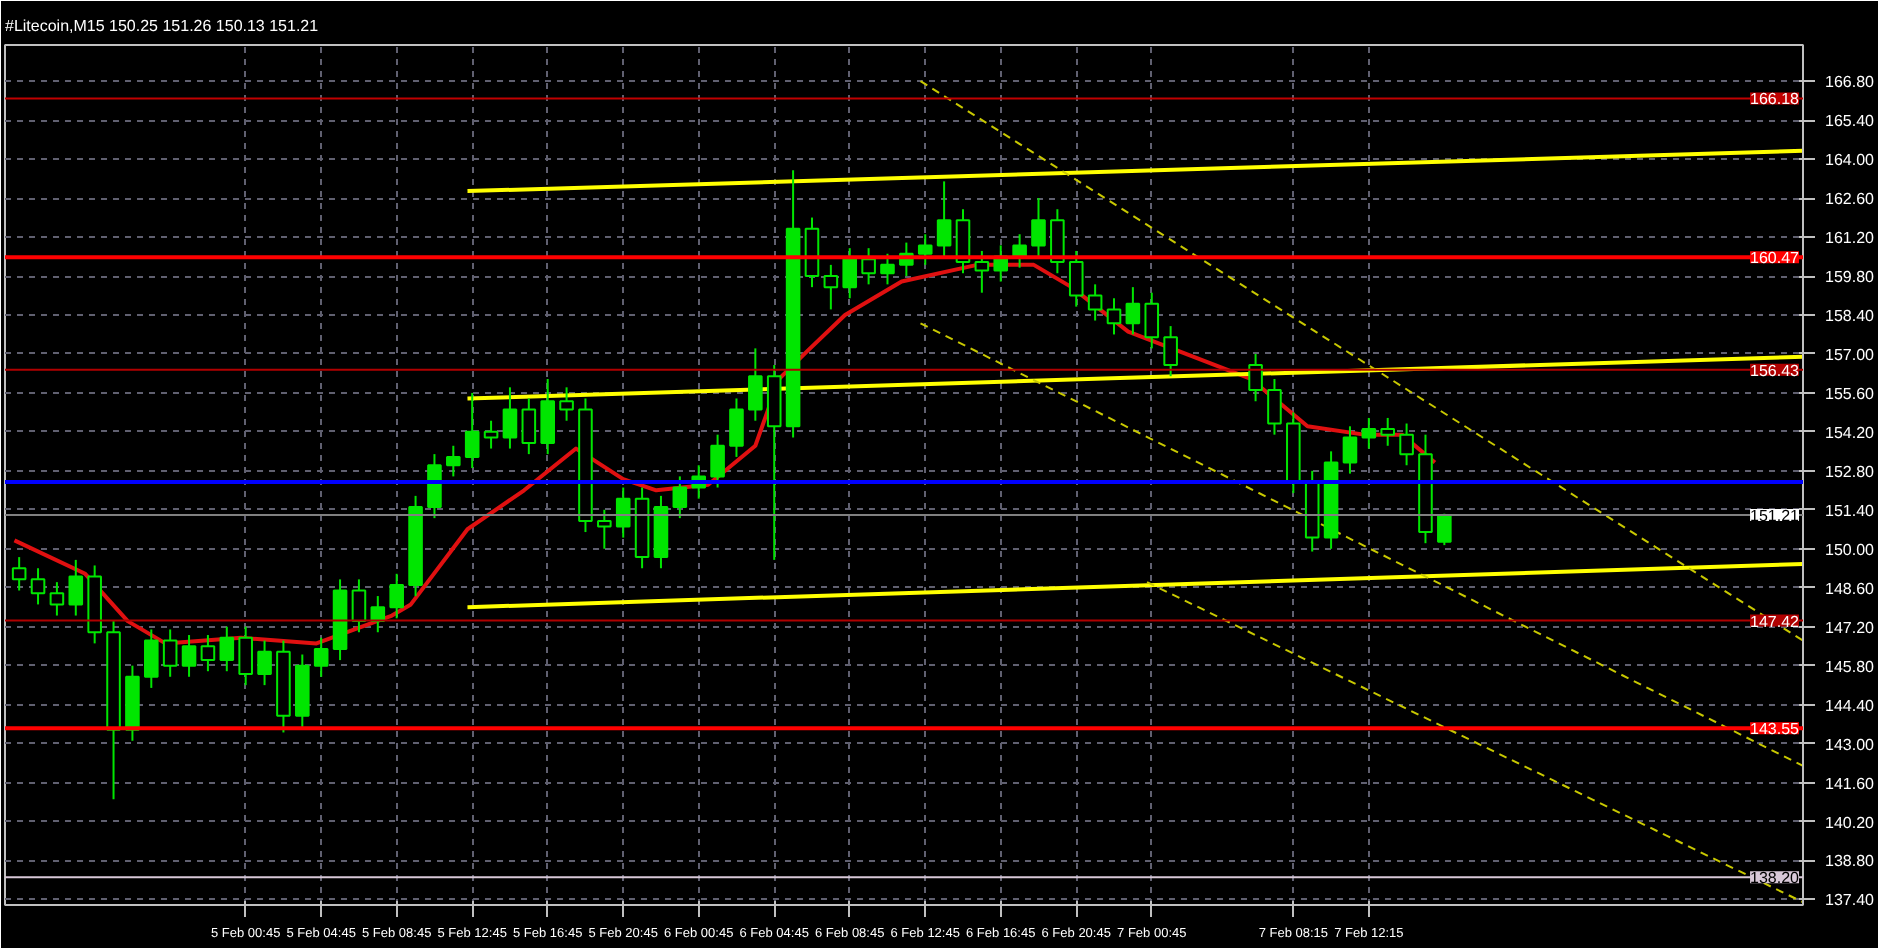 This screenshot has width=1878, height=948. I want to click on y-tick-label: 166.80, so click(1850, 82).